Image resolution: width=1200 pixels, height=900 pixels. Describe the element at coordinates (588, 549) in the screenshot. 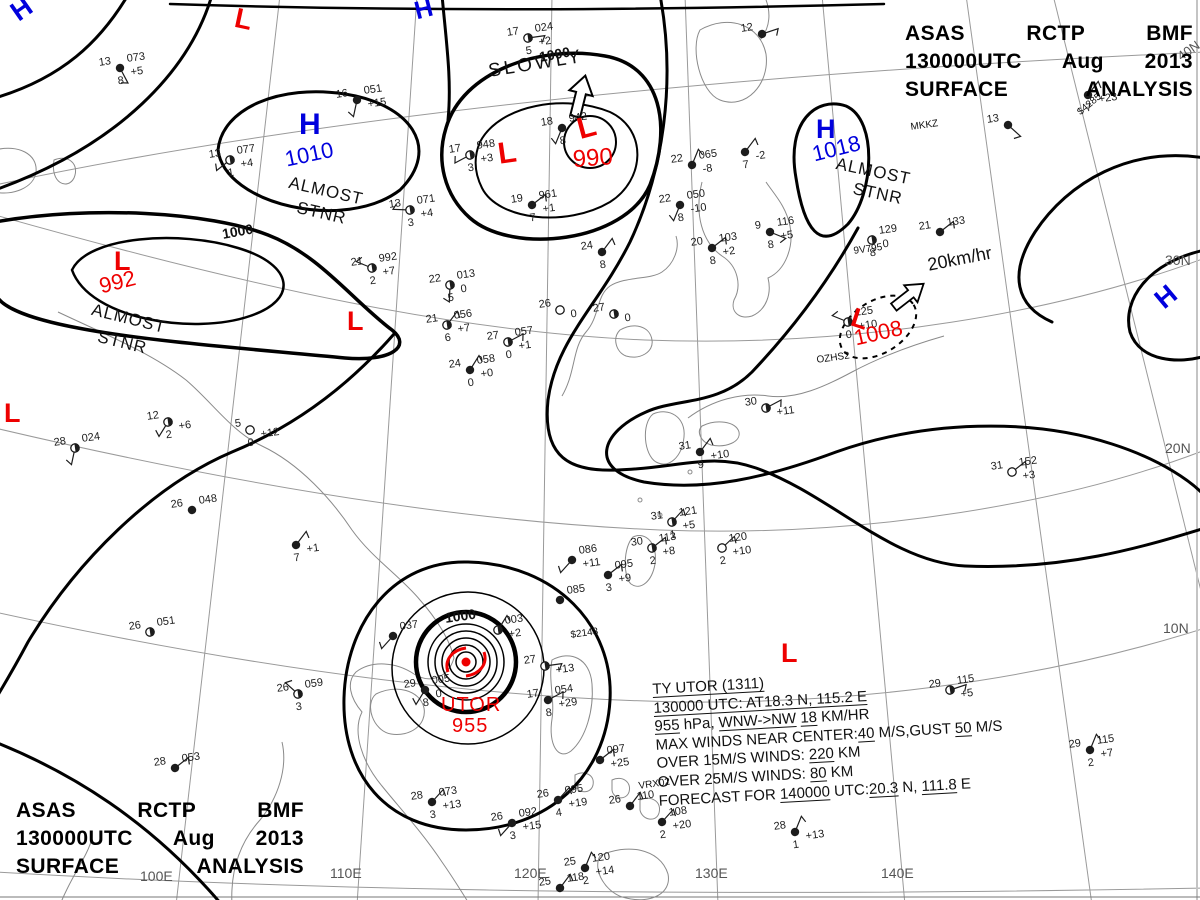

I see `station-pressure: 086` at that location.